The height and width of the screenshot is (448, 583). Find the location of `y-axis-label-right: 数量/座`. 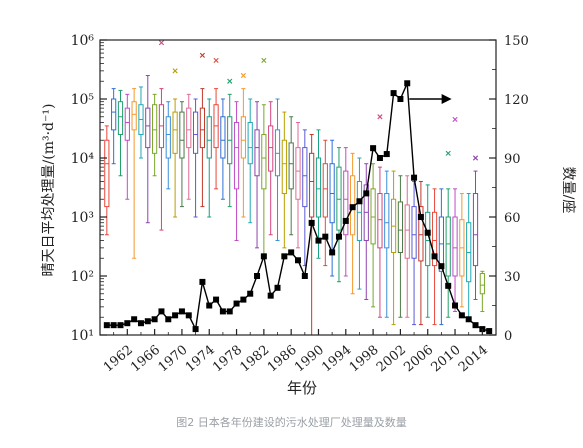

y-axis-label-right: 数量/座 is located at coordinates (568, 190).